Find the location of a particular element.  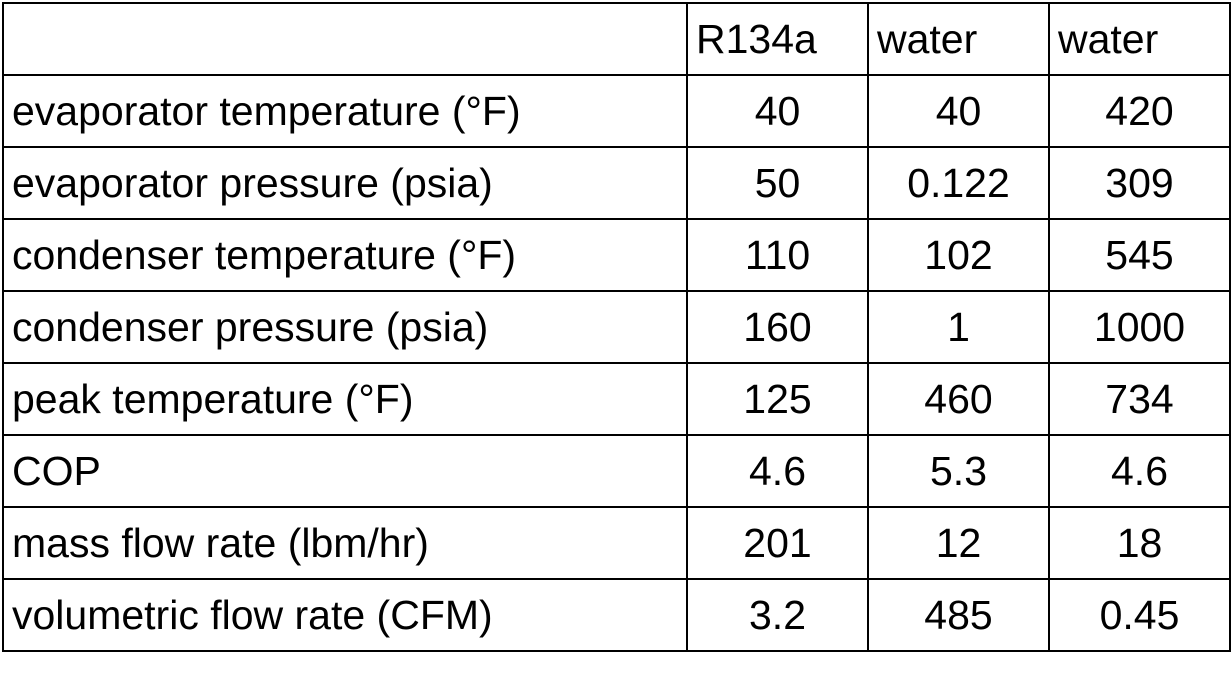

table-cell: 50 is located at coordinates (777, 183).